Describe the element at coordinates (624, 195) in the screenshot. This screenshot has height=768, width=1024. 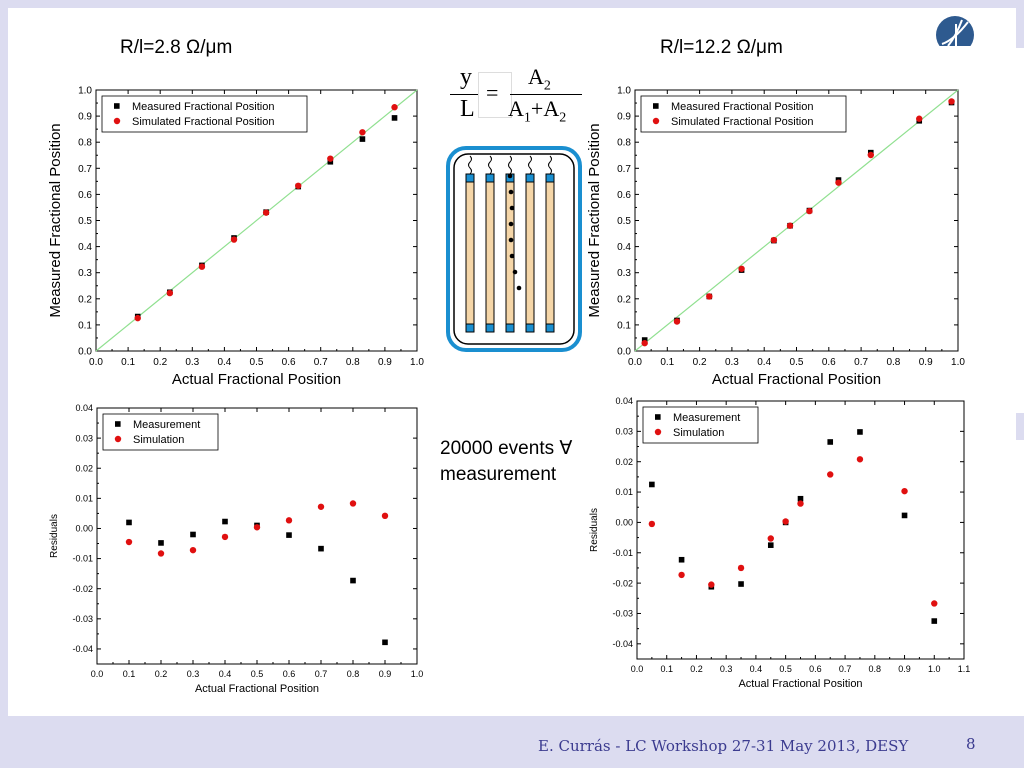
I see `y-tick-label: 0.6` at that location.